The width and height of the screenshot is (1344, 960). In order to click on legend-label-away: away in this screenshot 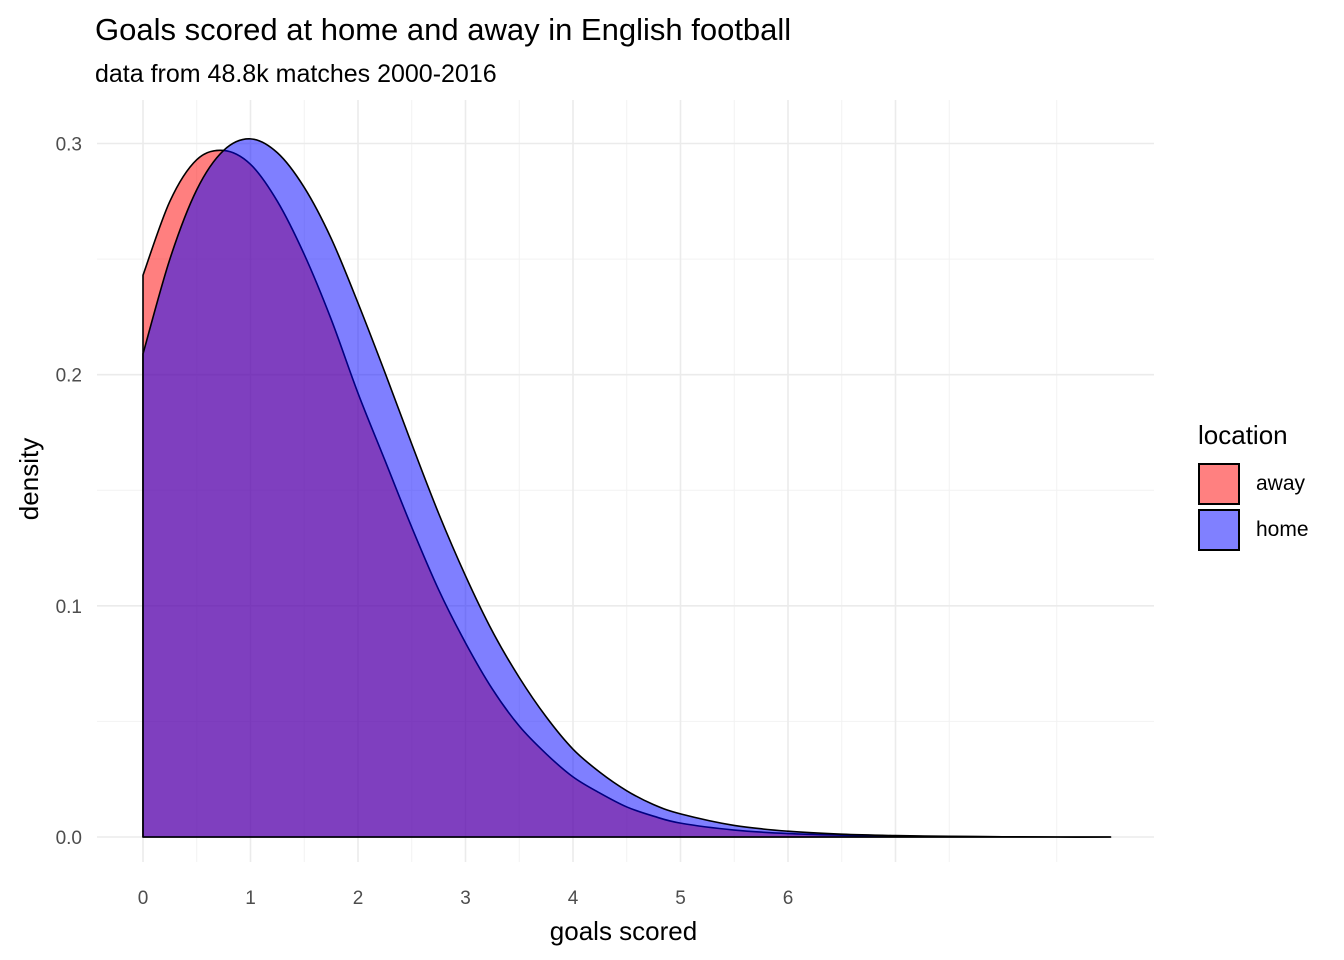, I will do `click(1281, 483)`.